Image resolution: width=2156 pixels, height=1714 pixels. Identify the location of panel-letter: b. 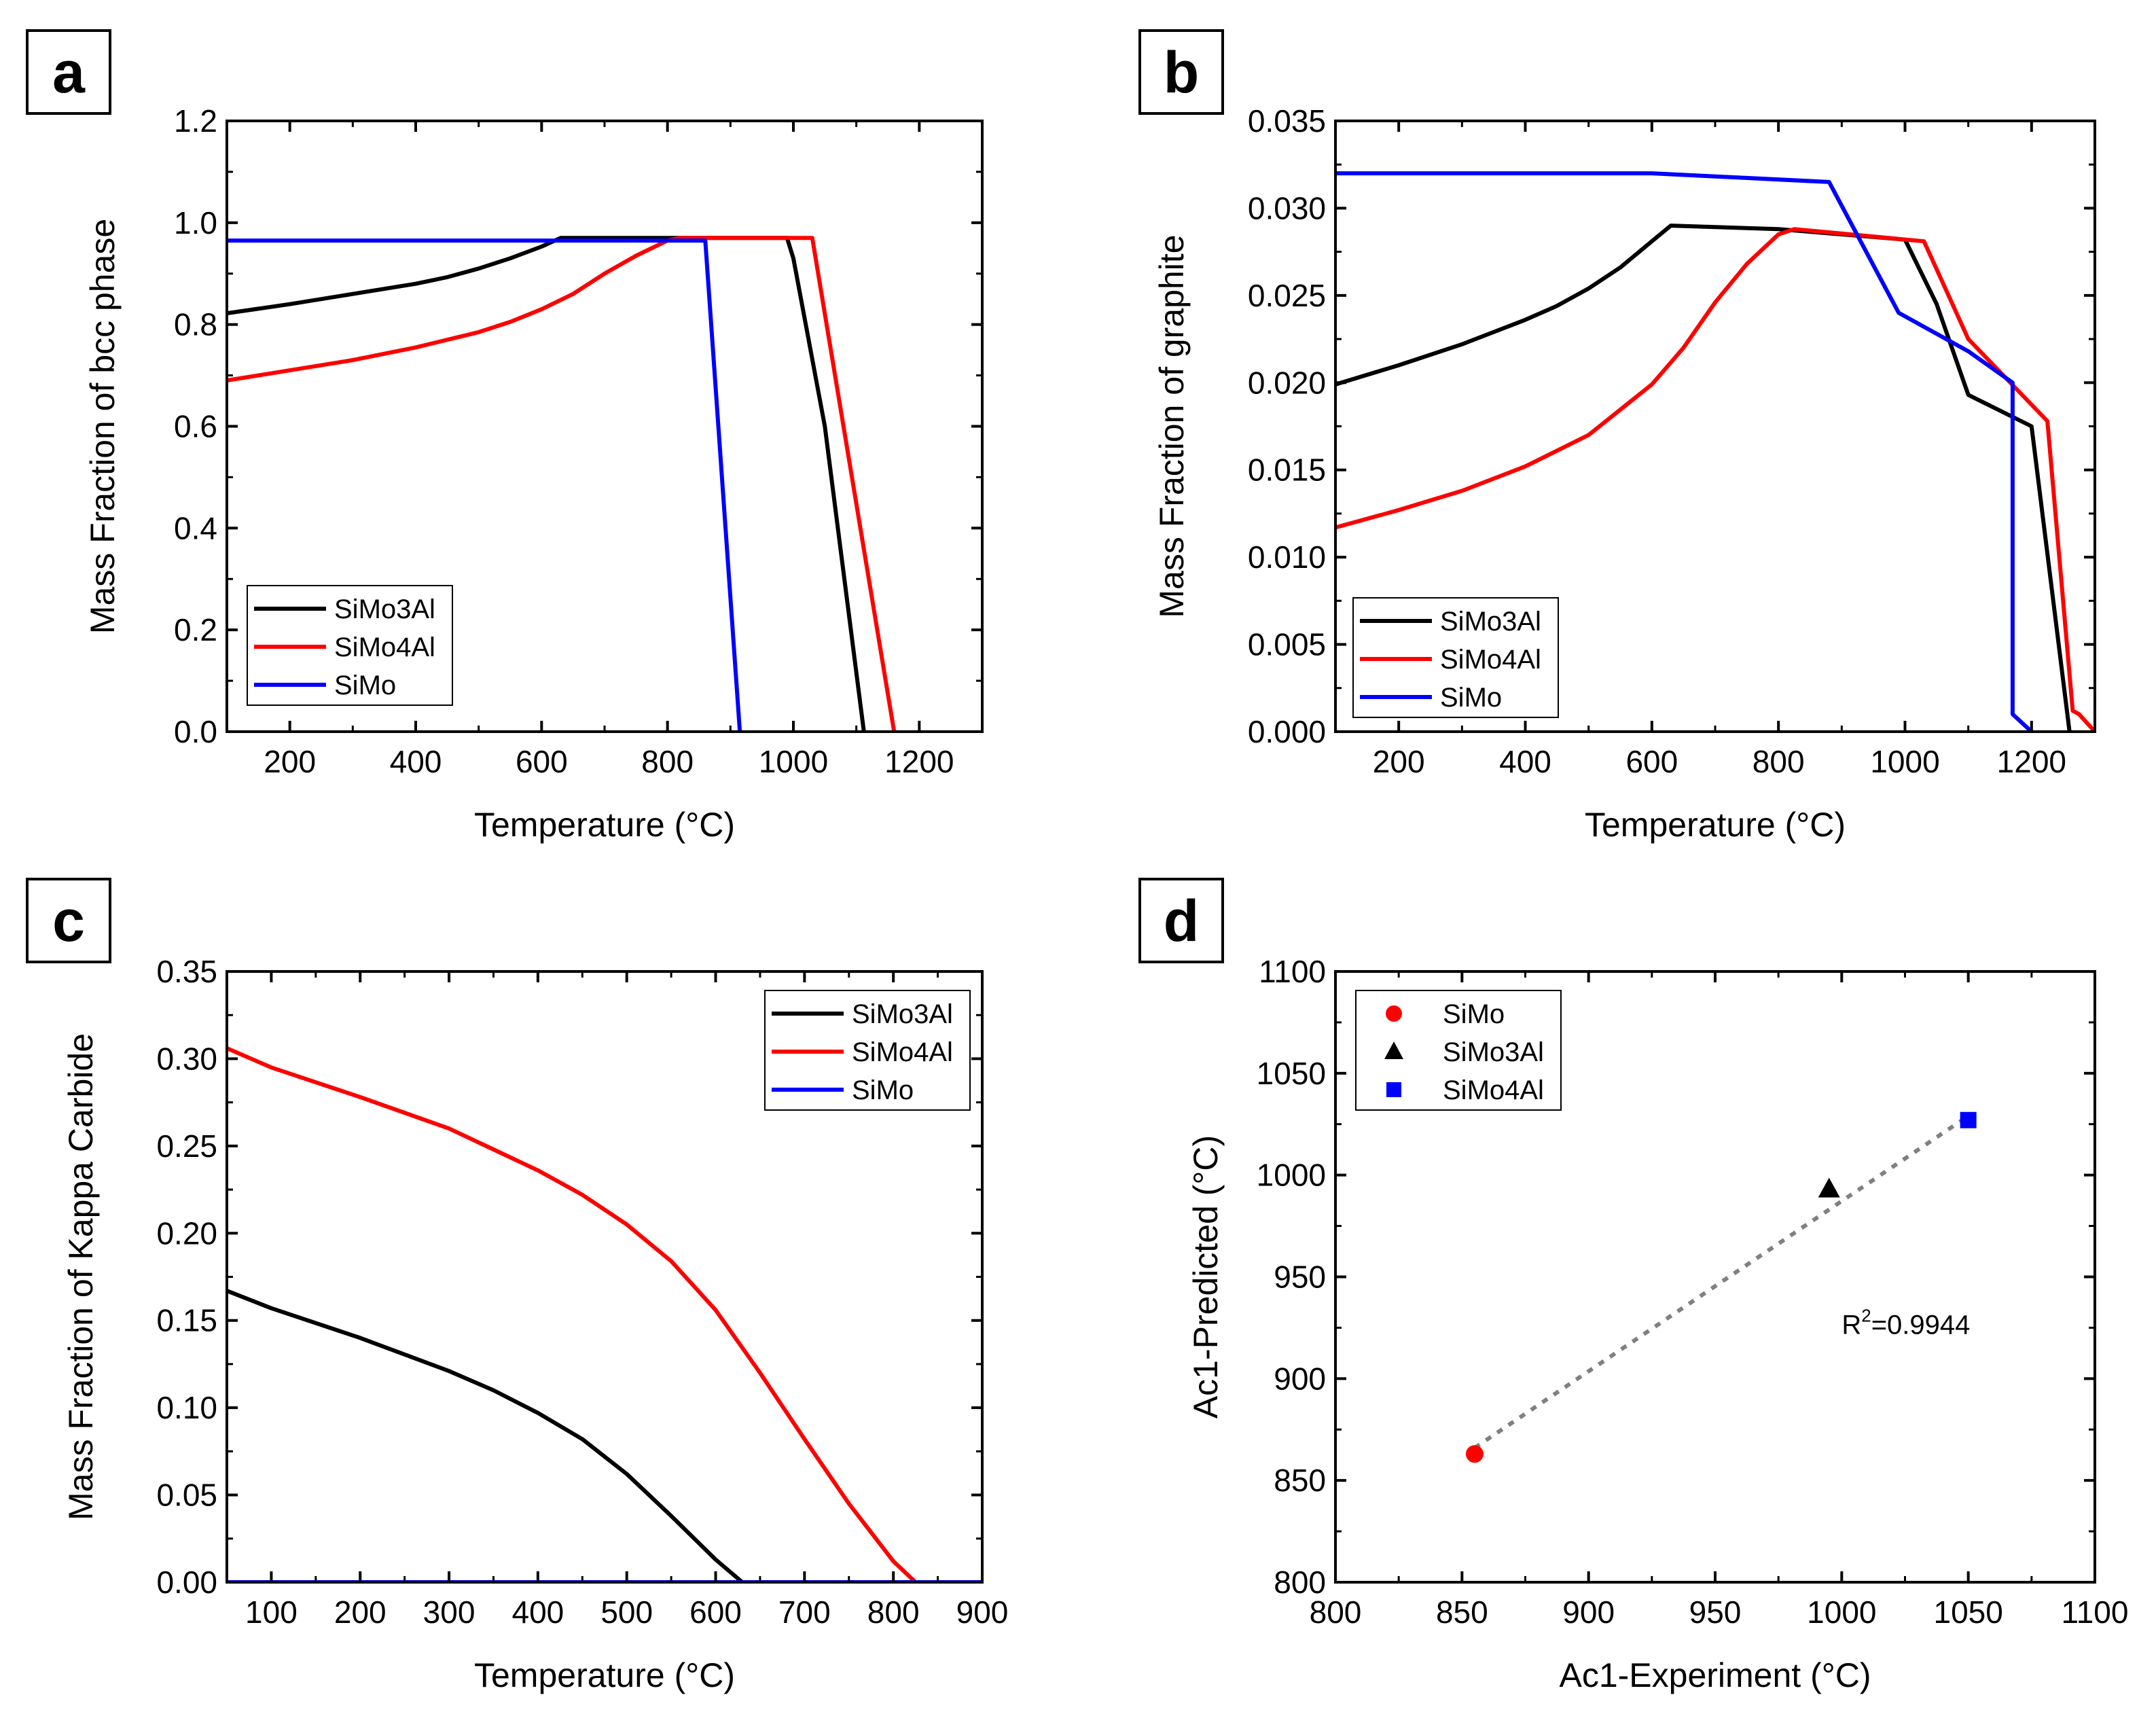
(1182, 72).